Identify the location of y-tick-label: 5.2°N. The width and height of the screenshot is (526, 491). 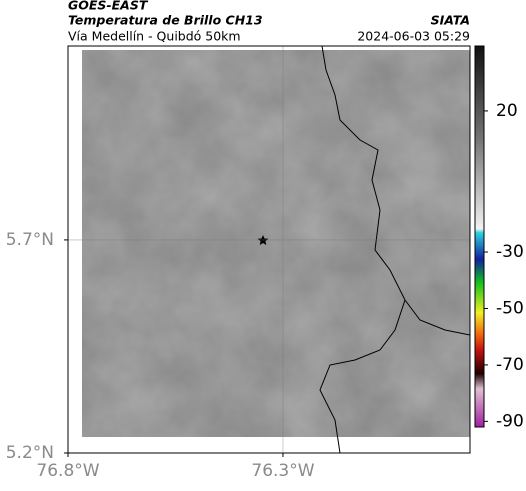
(30, 453).